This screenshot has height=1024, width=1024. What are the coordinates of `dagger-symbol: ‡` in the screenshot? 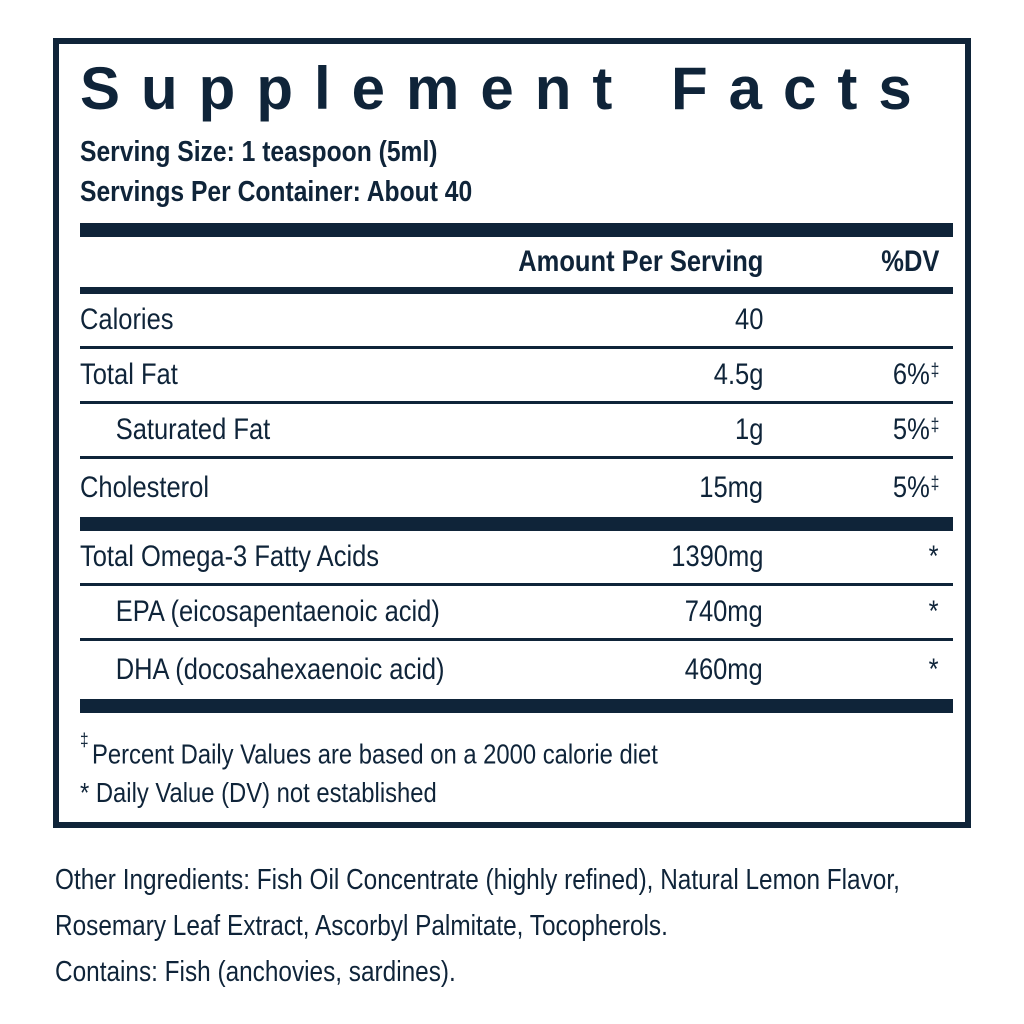 It's located at (84, 739).